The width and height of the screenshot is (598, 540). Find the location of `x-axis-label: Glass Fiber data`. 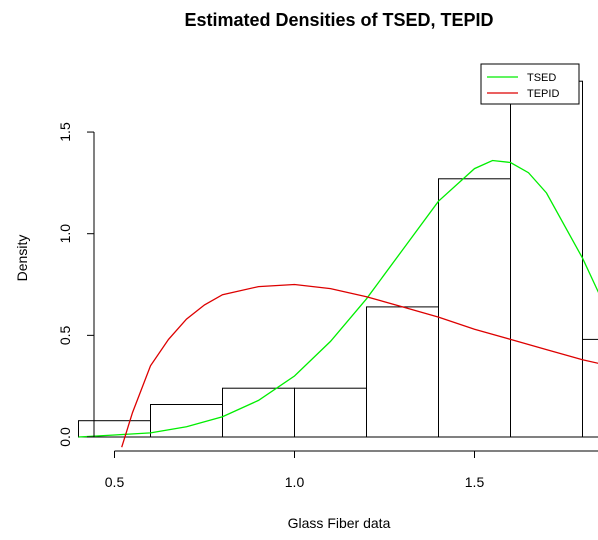

x-axis-label: Glass Fiber data is located at coordinates (339, 523).